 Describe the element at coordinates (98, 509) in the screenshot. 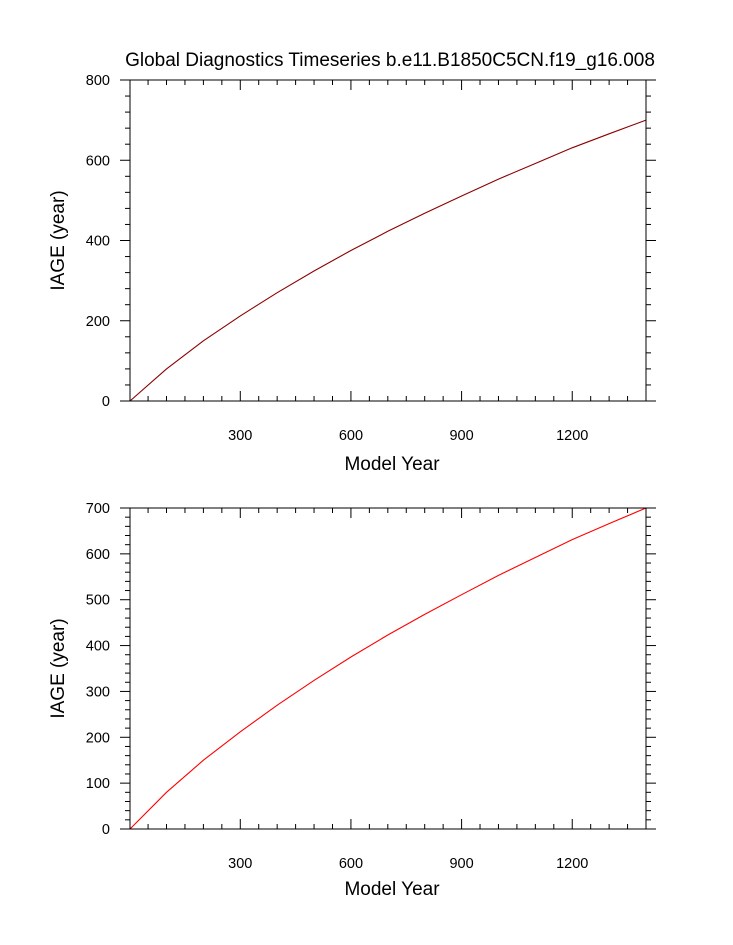

I see `y-tick-label: 700` at that location.